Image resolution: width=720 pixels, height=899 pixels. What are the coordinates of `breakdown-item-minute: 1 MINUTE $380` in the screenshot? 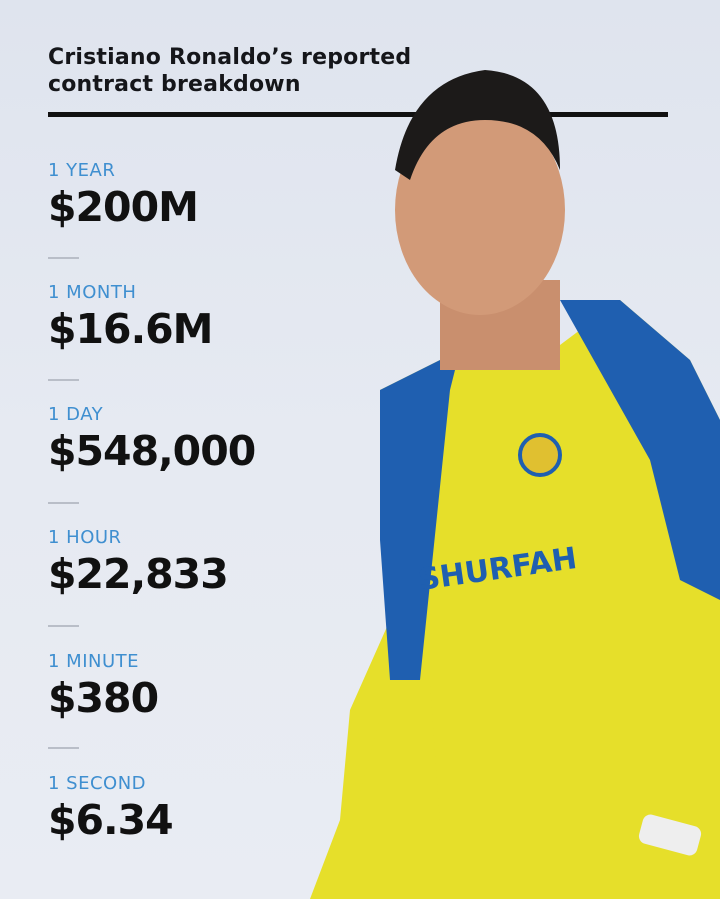 It's located at (103, 686).